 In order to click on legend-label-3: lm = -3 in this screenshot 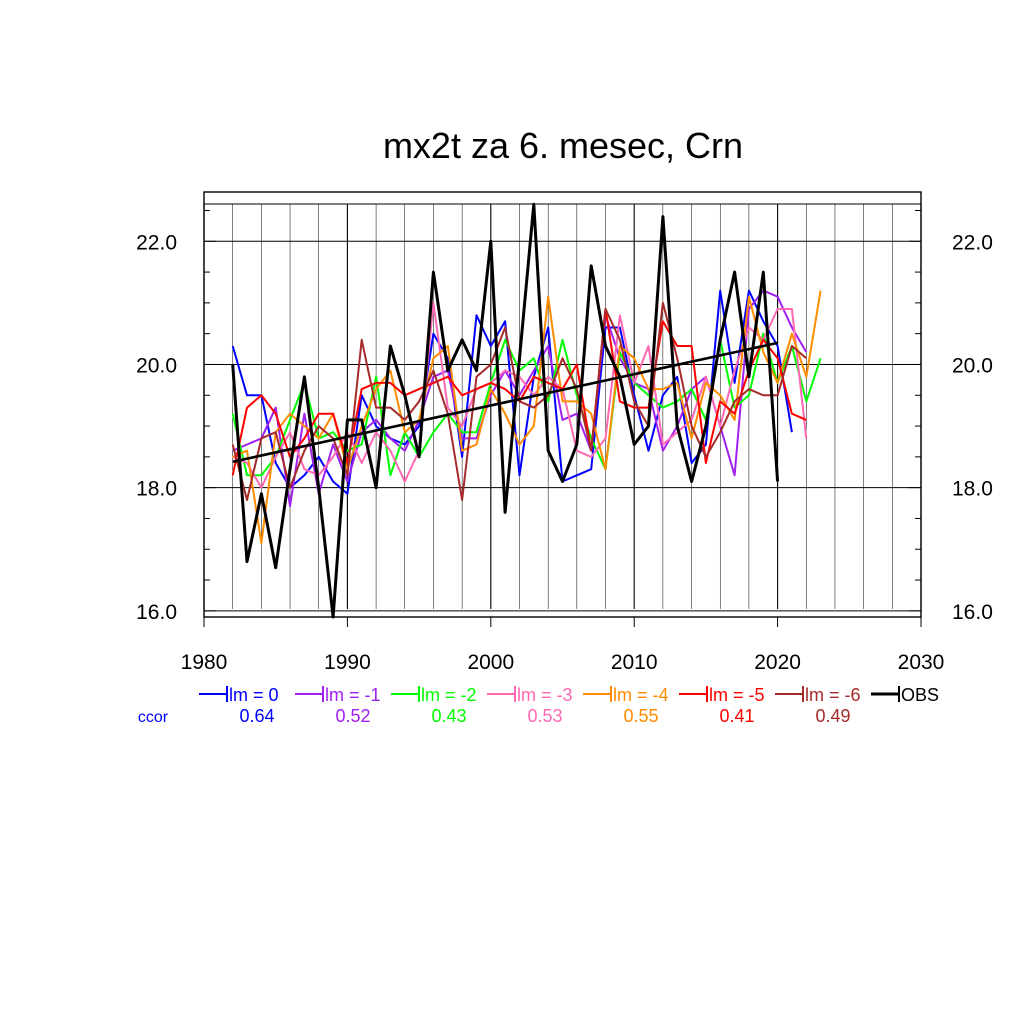, I will do `click(545, 695)`.